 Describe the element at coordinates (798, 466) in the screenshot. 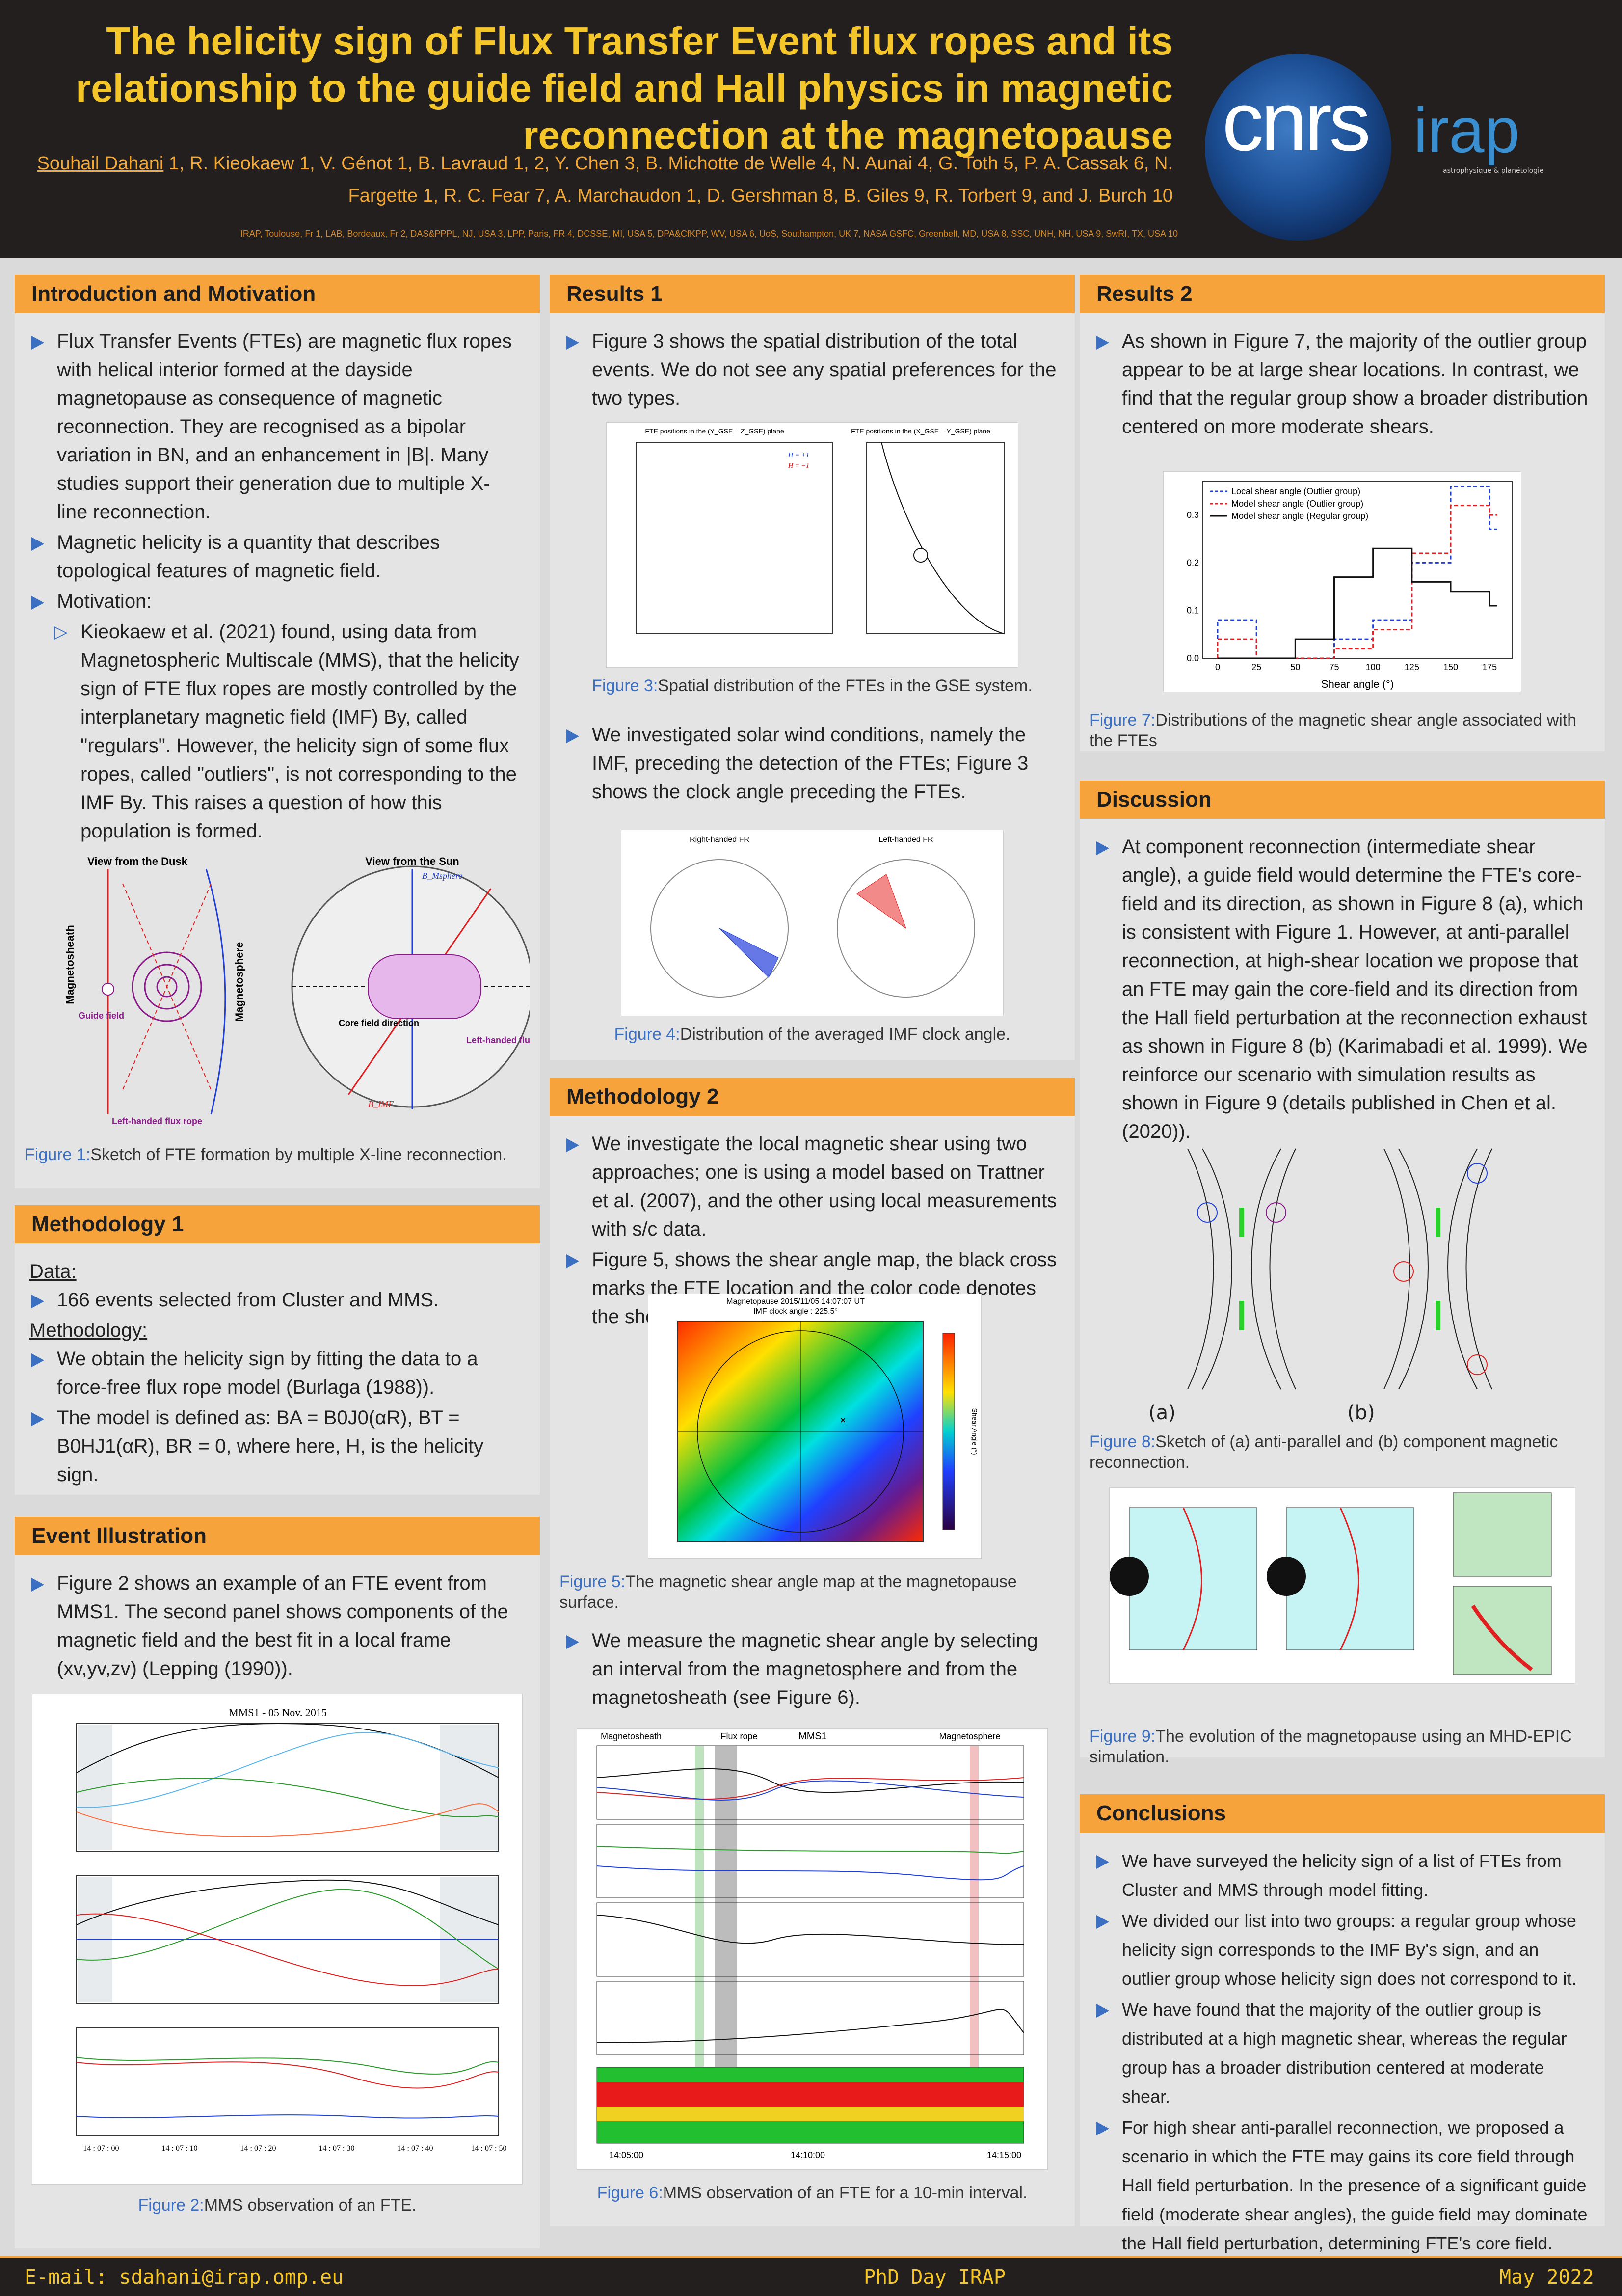

I see `fig3-legend-minus: H = −1` at that location.